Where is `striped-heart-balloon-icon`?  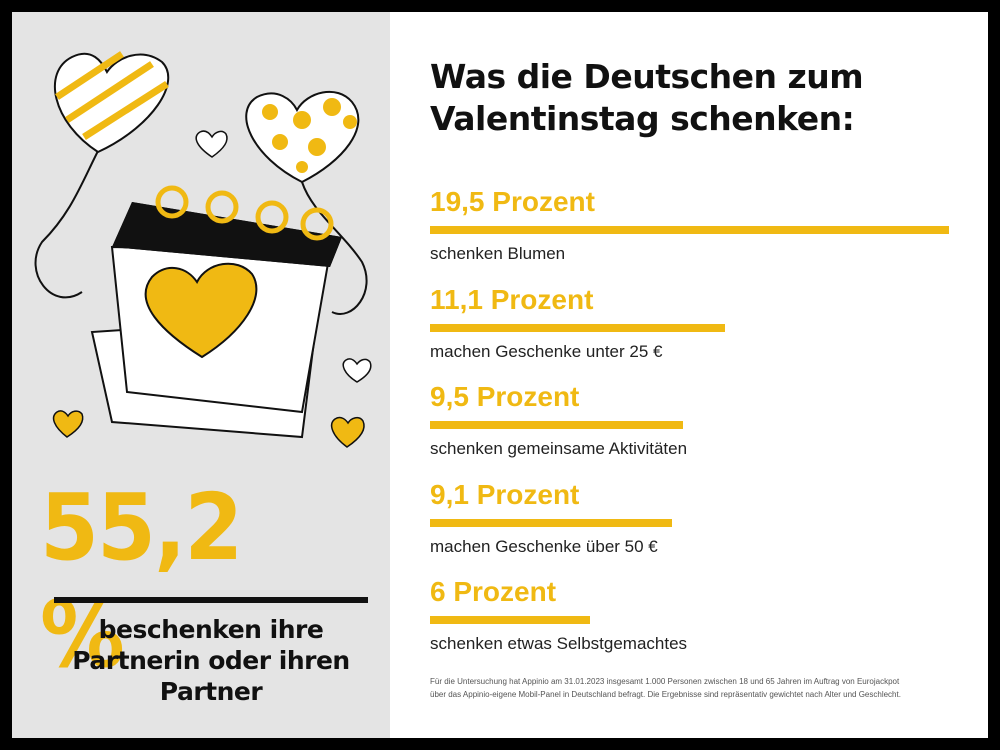 striped-heart-balloon-icon is located at coordinates (112, 102).